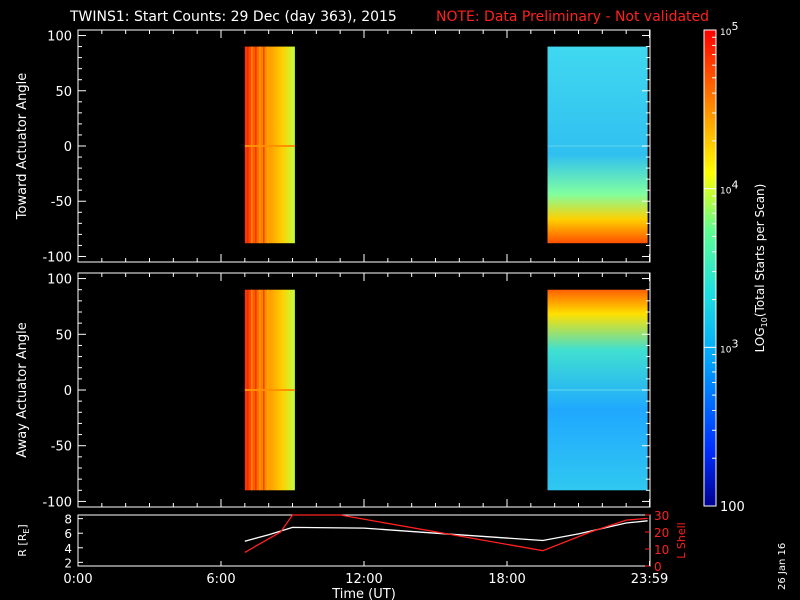 The width and height of the screenshot is (800, 600). What do you see at coordinates (63, 335) in the screenshot?
I see `away-ytick-label: 50` at bounding box center [63, 335].